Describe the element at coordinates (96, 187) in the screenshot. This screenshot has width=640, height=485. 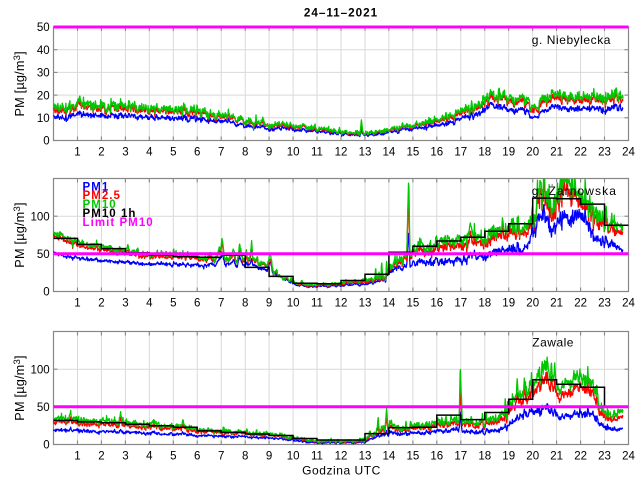
I see `svg-text: PM1` at that location.